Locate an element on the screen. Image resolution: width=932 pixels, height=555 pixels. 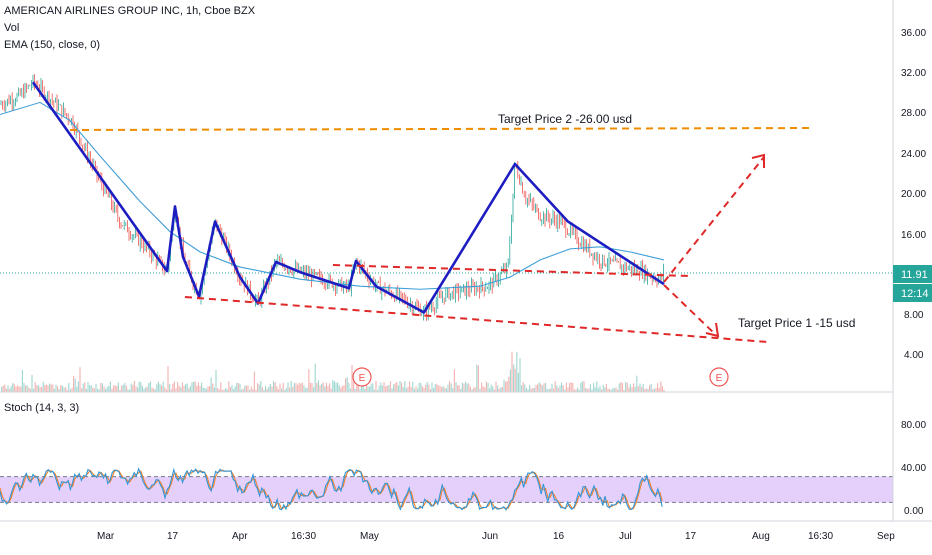
target-2-arrowhead is located at coordinates (758, 160).